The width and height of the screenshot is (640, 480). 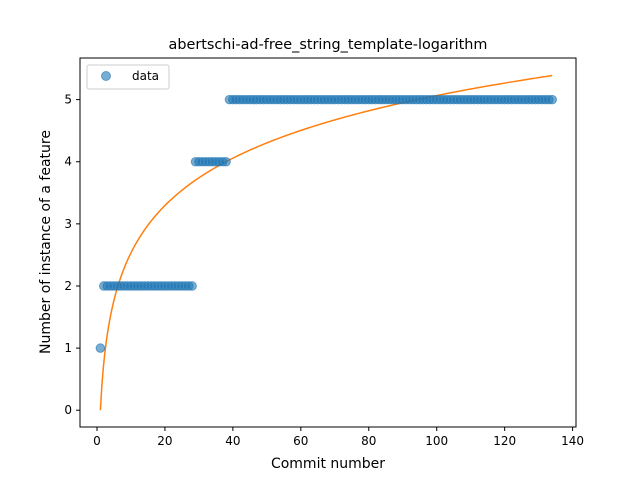 I want to click on legend-box, so click(x=128, y=77).